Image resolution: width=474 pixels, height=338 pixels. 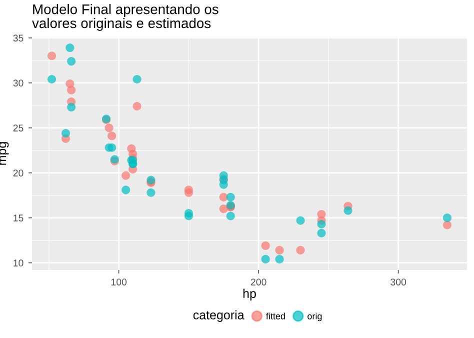 What do you see at coordinates (119, 282) in the screenshot?
I see `x-tick-label: 100` at bounding box center [119, 282].